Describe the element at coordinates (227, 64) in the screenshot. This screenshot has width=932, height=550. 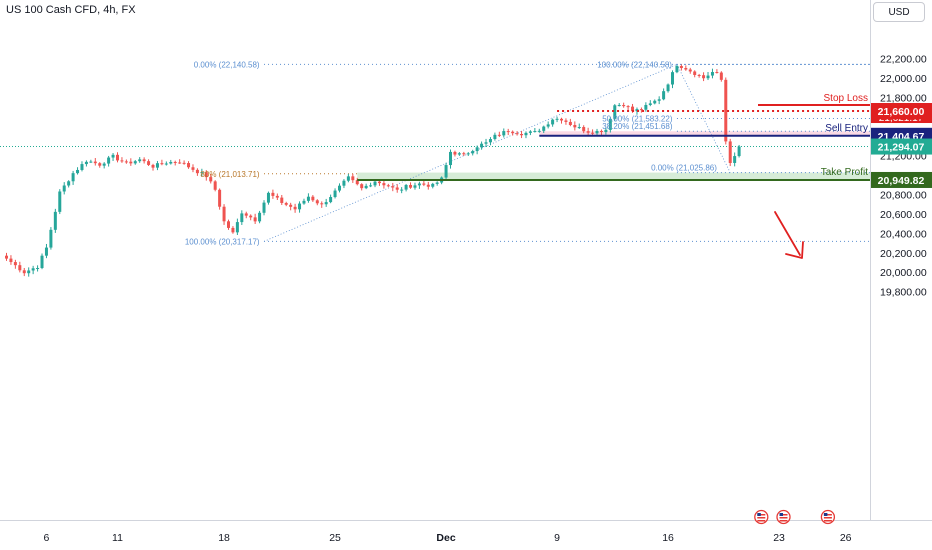
I see `fib-label-0: 0.00% (22,140.58)` at that location.